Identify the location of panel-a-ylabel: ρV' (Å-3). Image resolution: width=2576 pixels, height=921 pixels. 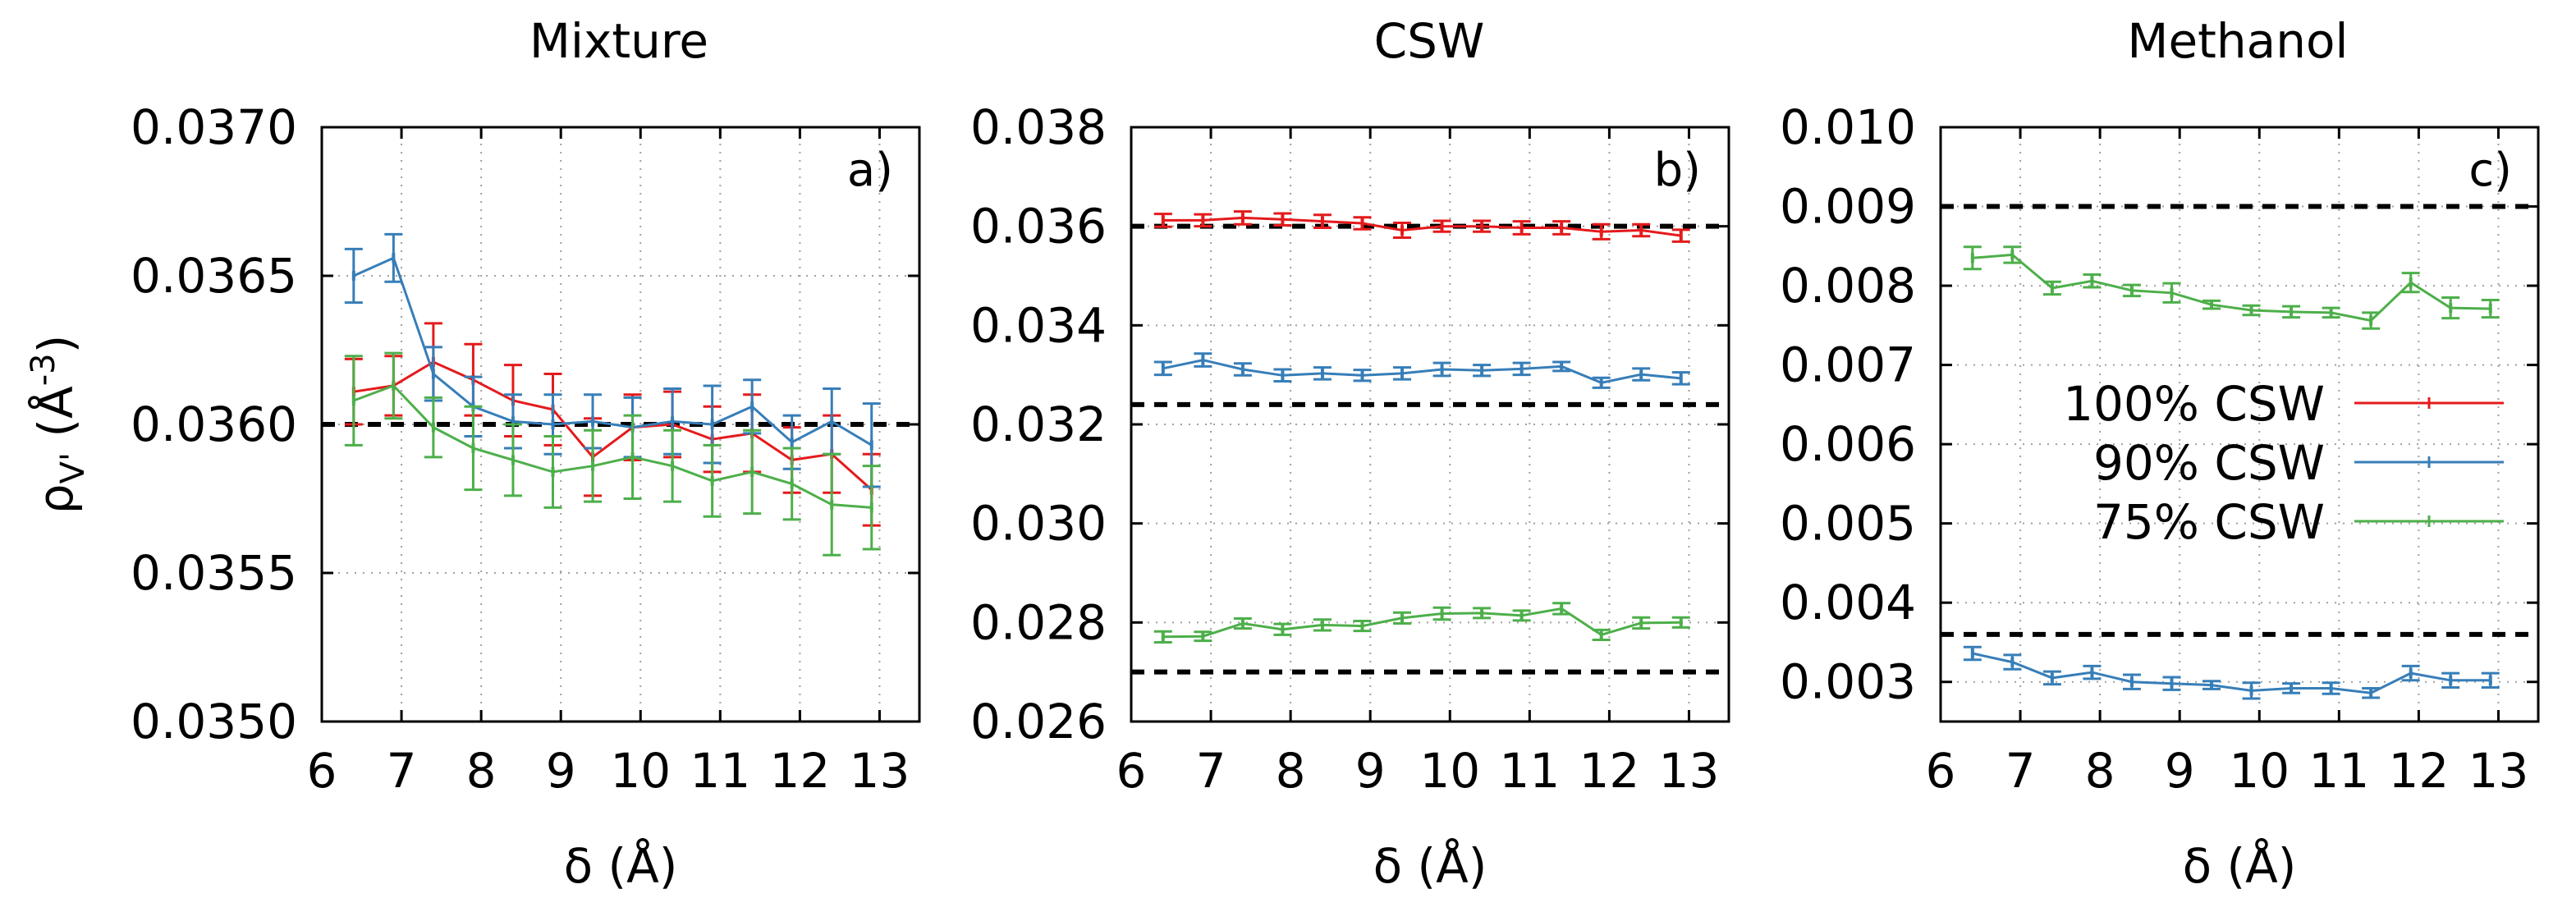
(58, 425).